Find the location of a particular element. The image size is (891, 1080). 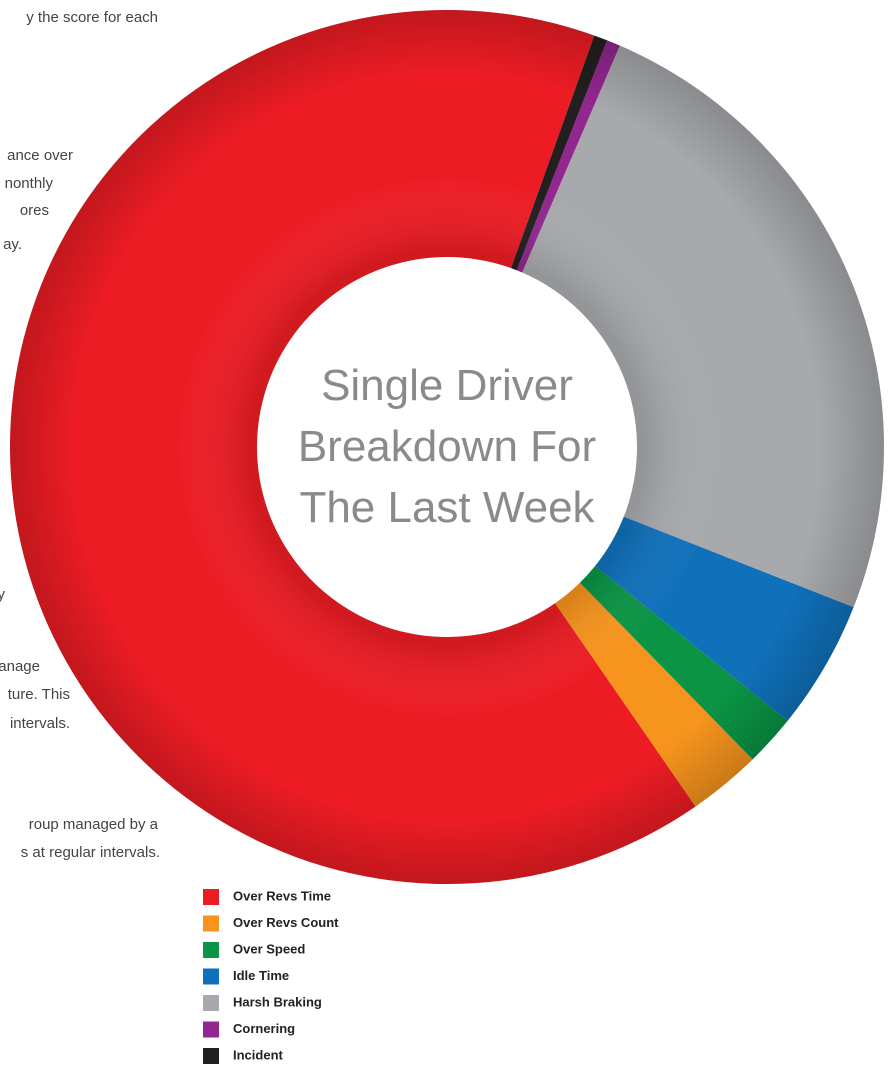

legend-label: Harsh Braking is located at coordinates (277, 1001).